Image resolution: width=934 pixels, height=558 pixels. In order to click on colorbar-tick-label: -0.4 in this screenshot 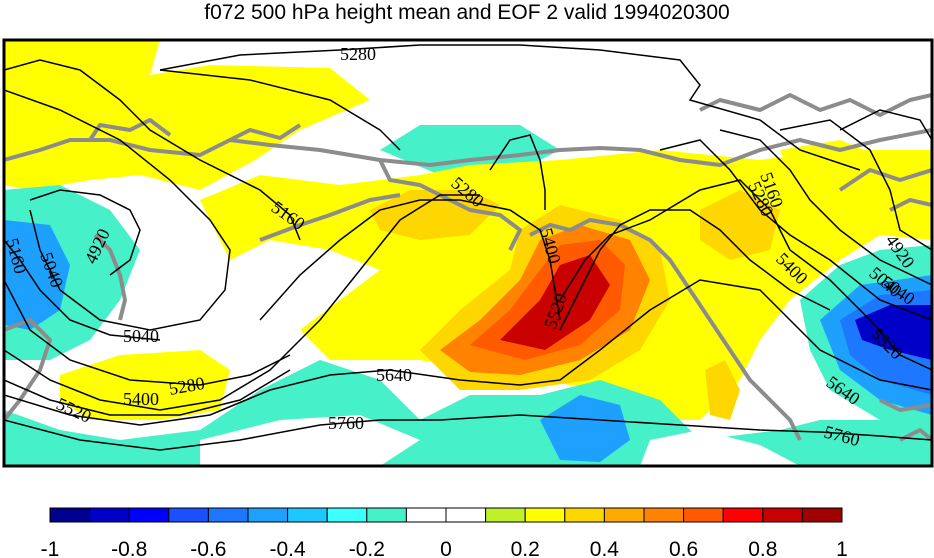, I will do `click(288, 548)`.